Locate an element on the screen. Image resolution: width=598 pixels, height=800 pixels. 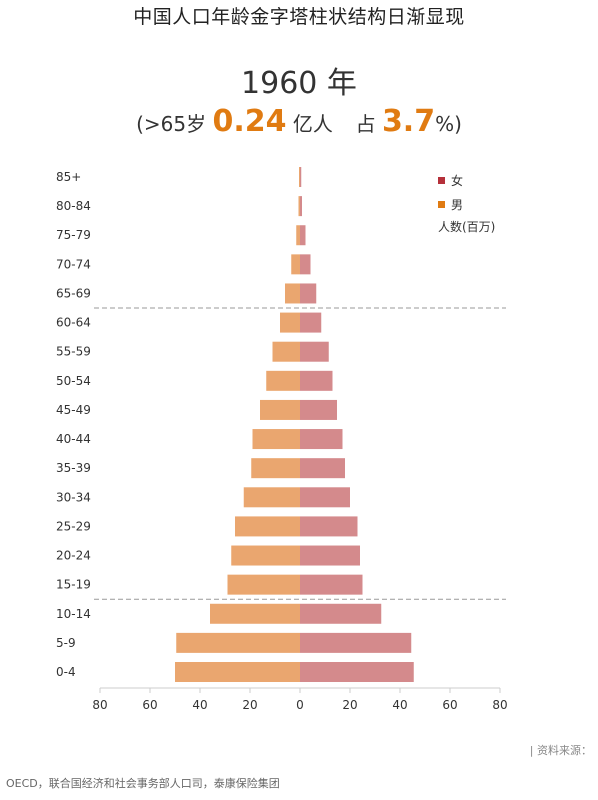
footer-note: OECD，联合国经济和社会事务部人口司，泰康保险集团 is located at coordinates (143, 783).